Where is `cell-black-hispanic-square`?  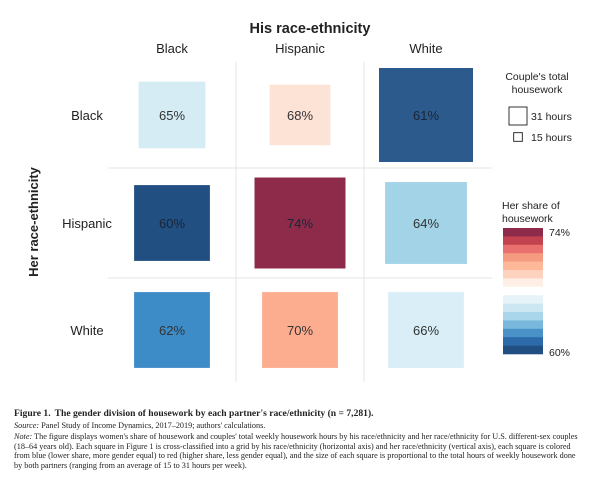 cell-black-hispanic-square is located at coordinates (300, 115).